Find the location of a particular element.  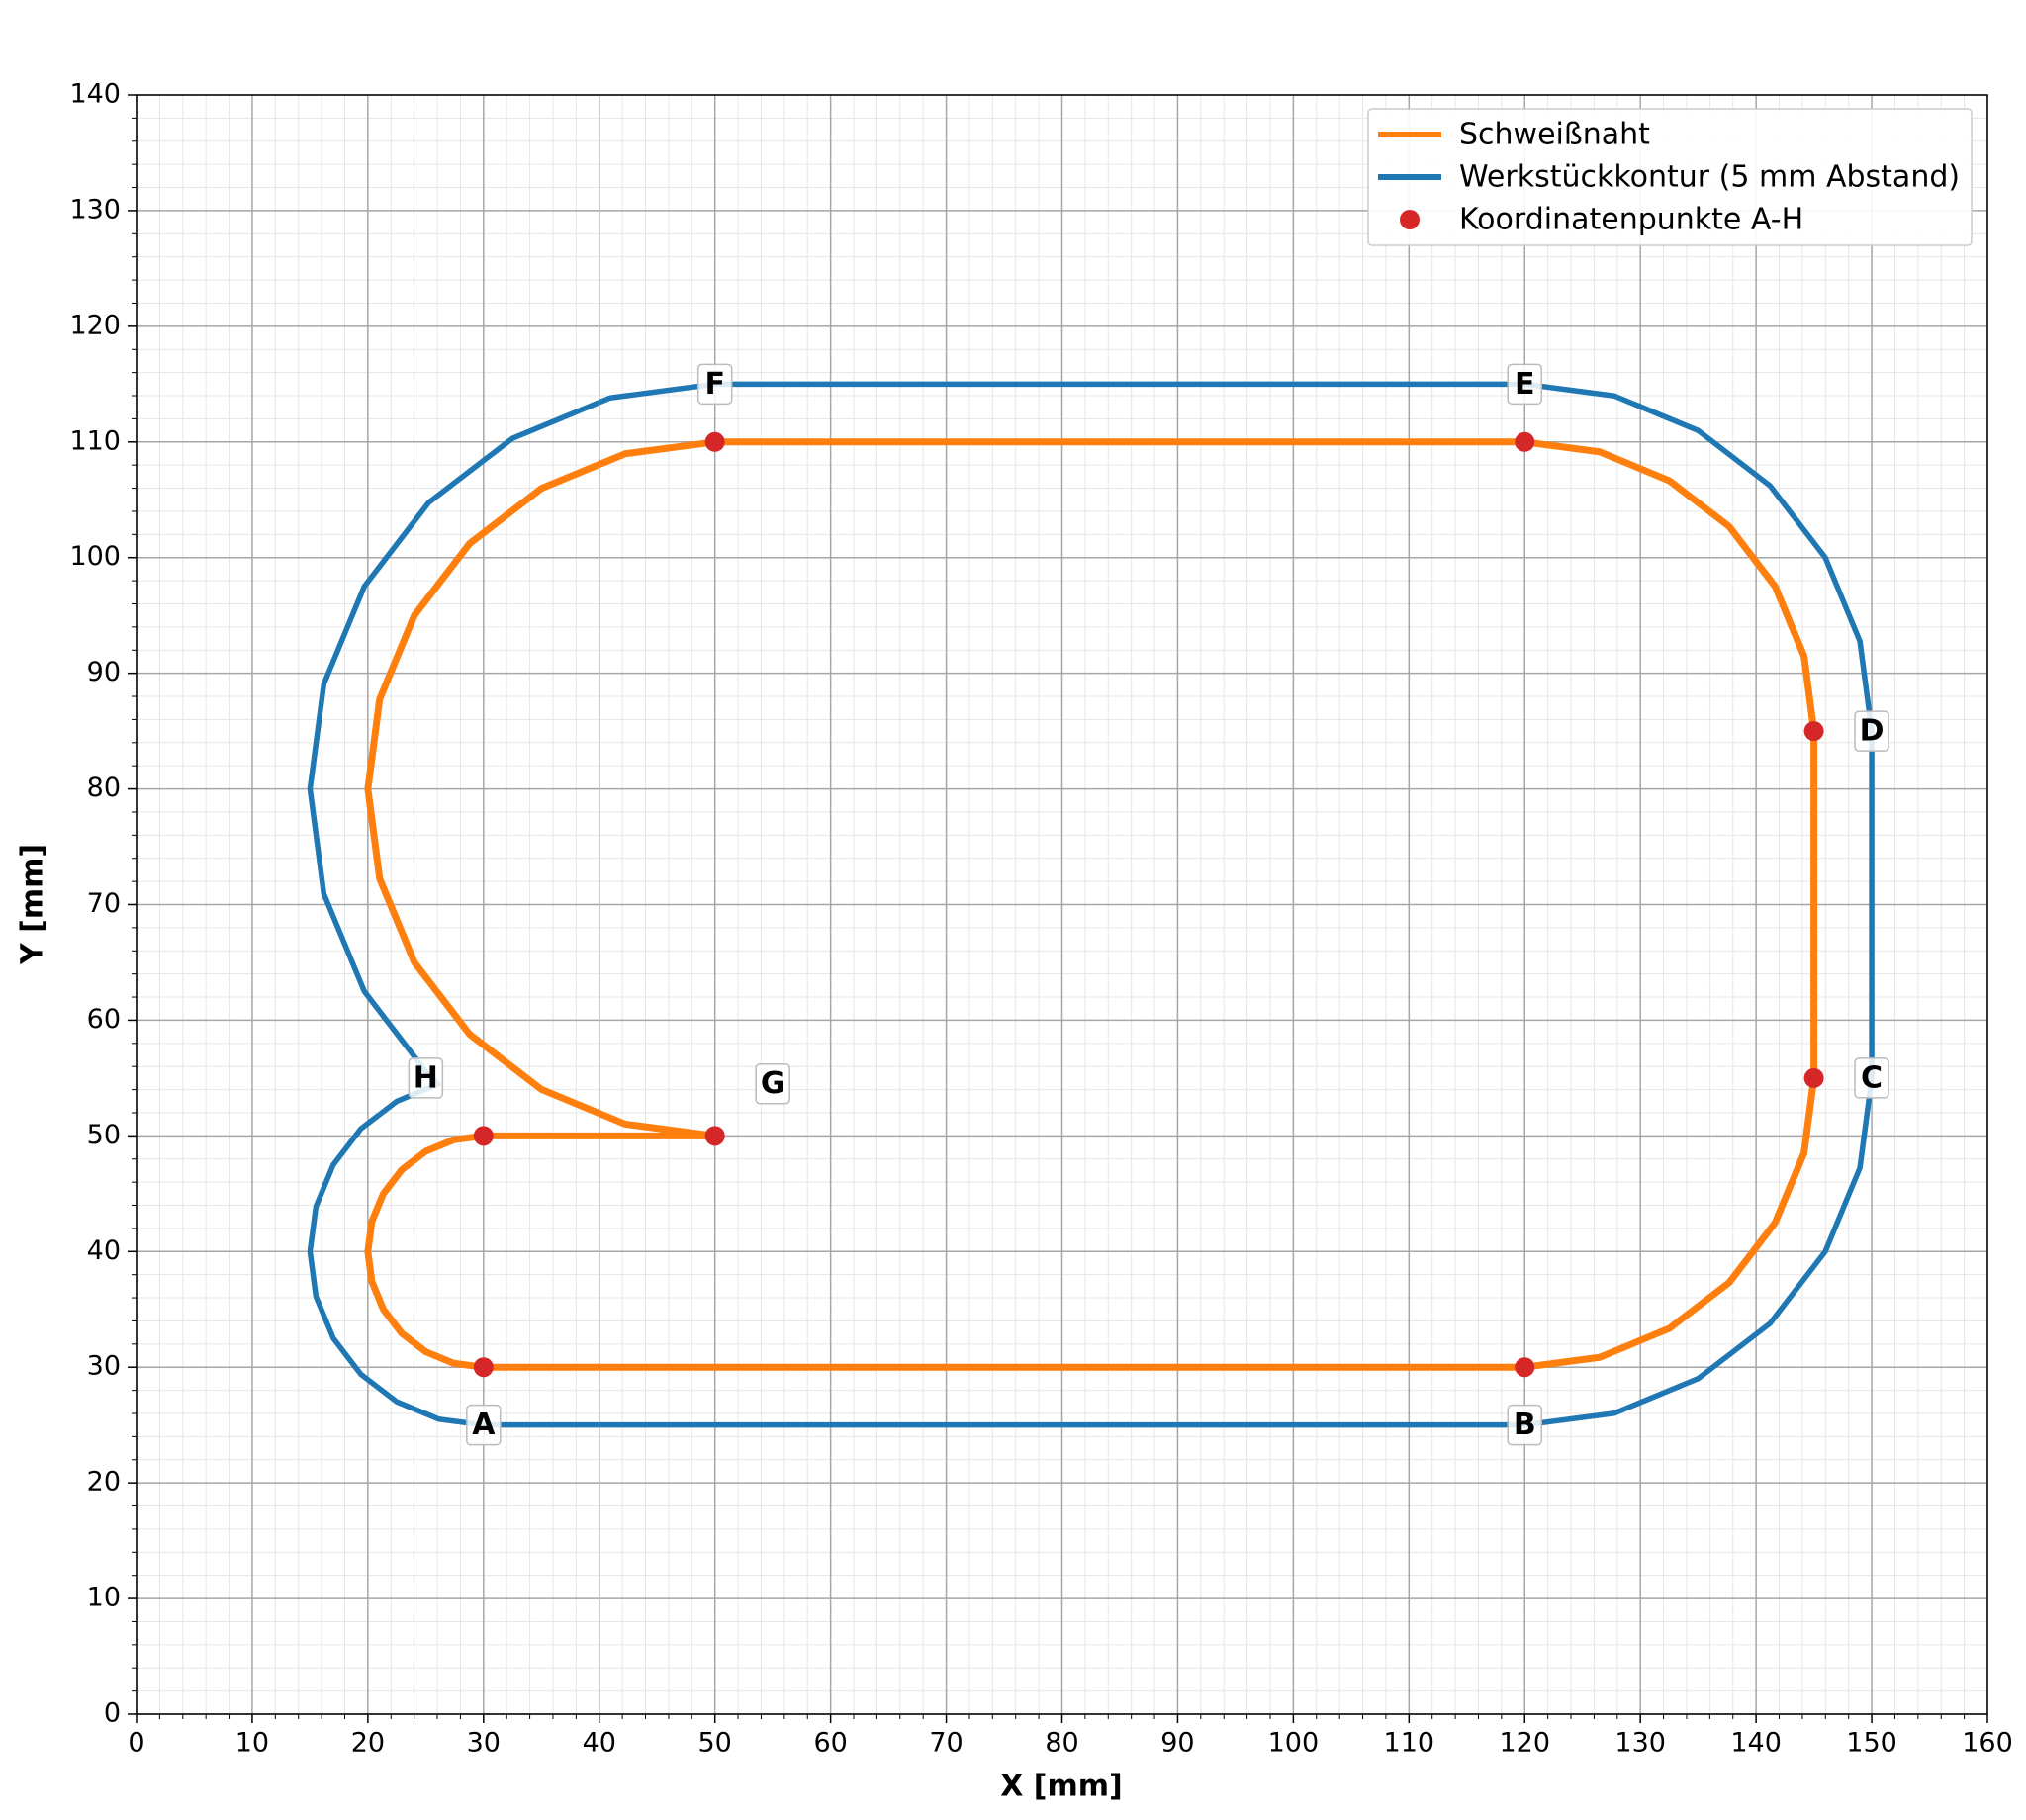

y-tick-label: 130 is located at coordinates (95, 209).